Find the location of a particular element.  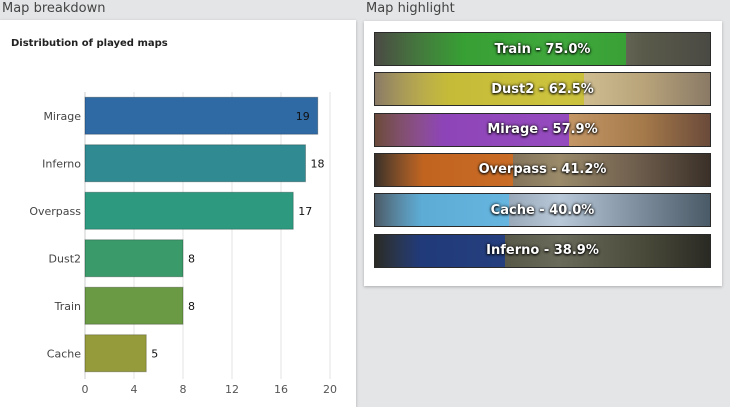

category-label: Cache is located at coordinates (64, 353).